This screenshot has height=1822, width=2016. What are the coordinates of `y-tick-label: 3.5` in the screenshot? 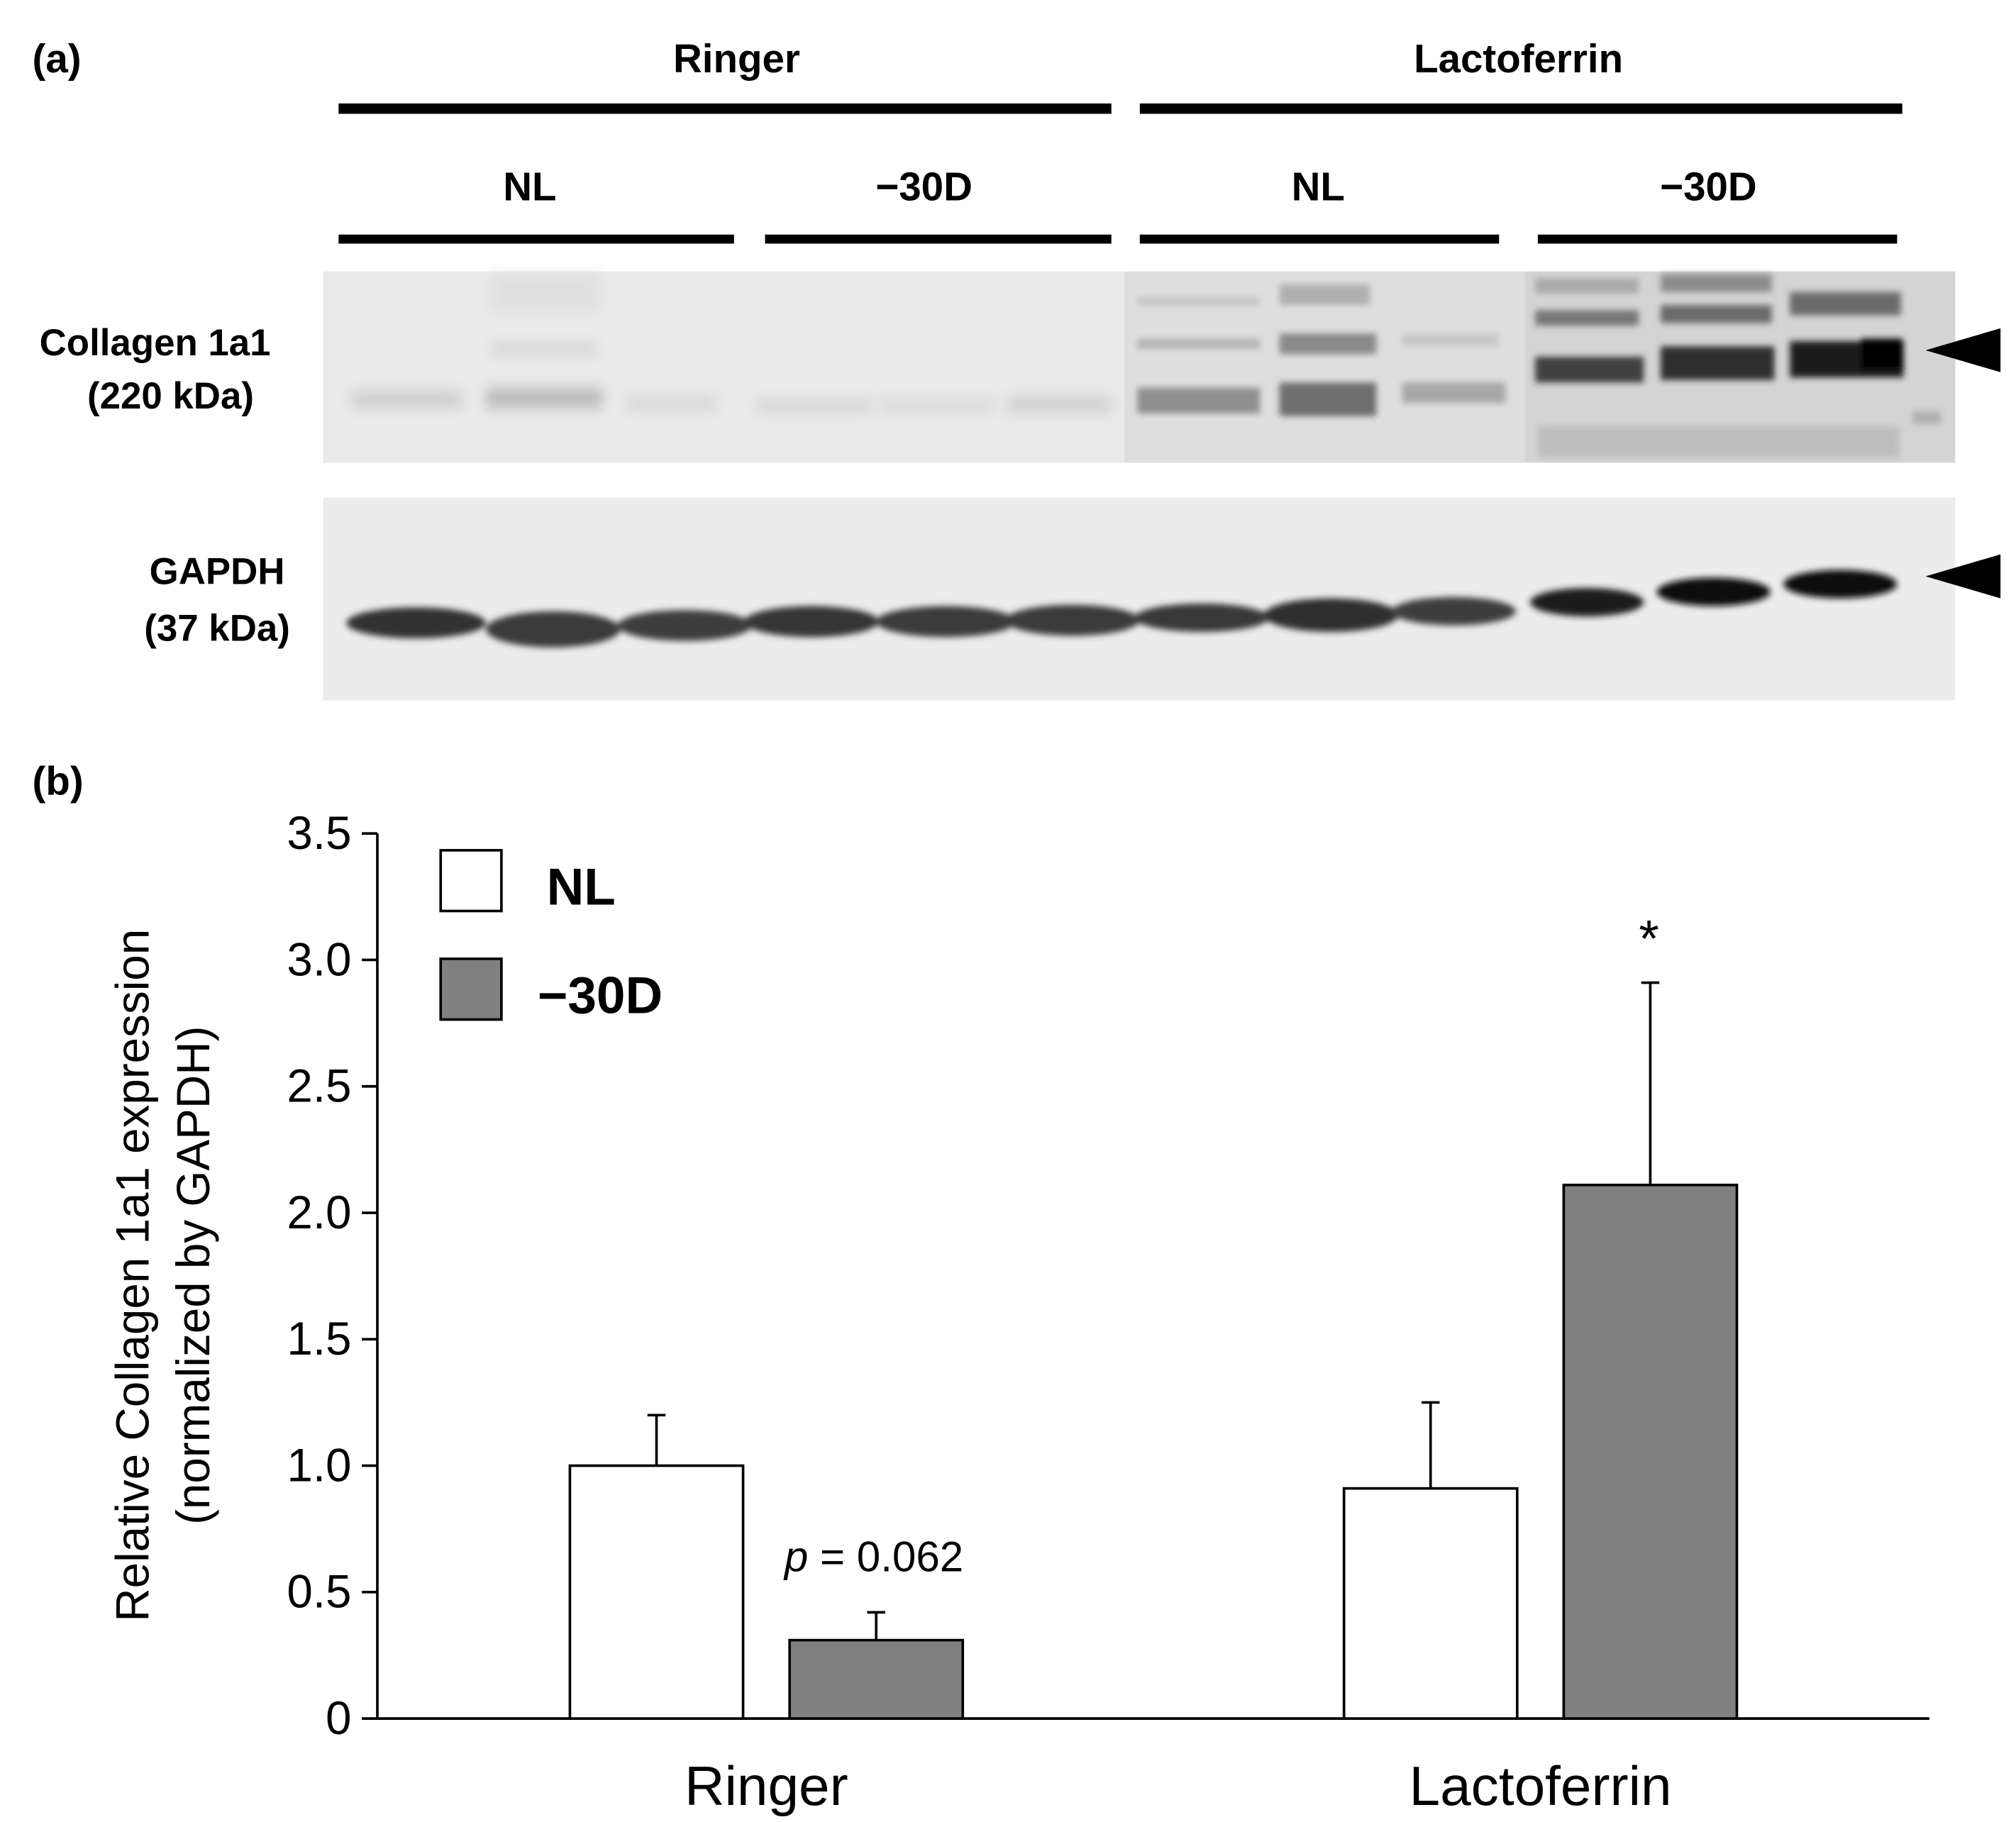 It's located at (319, 833).